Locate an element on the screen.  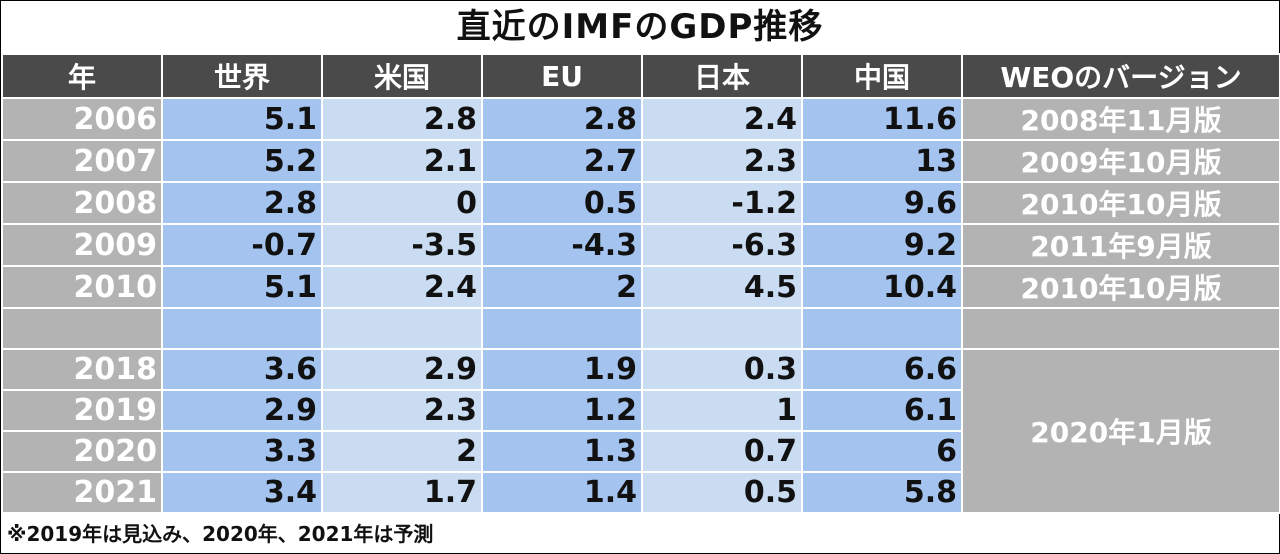
eu-cell: 2 is located at coordinates (562, 287).